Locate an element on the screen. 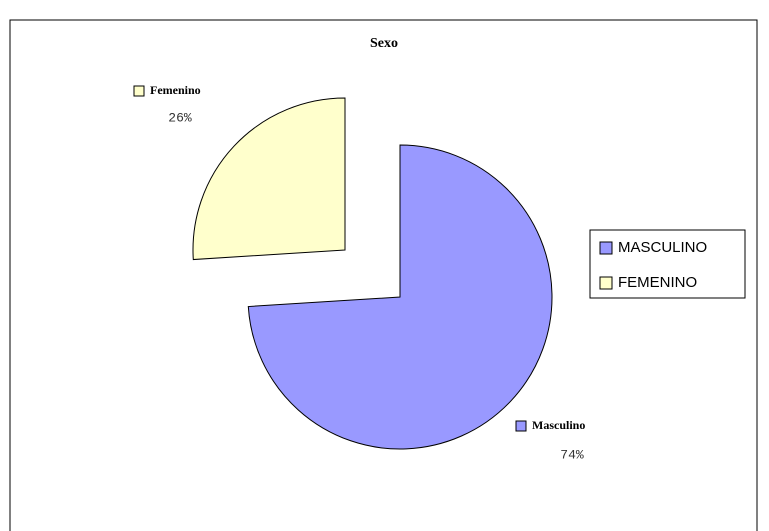 The image size is (769, 531). value-label: 74% is located at coordinates (572, 454).